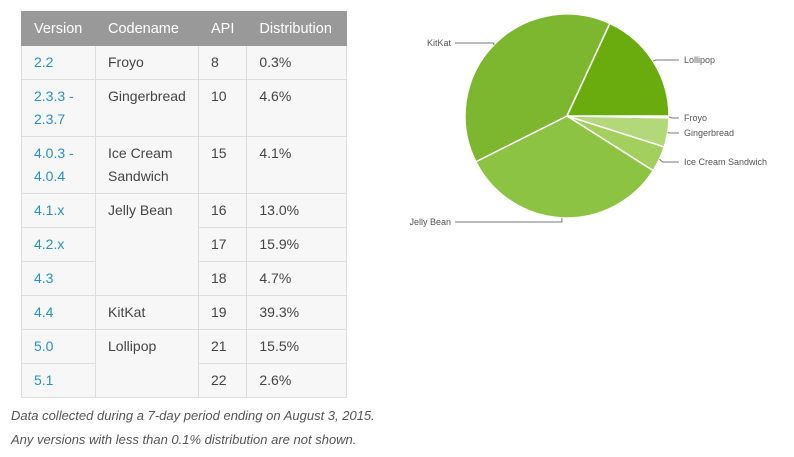 The height and width of the screenshot is (457, 794). What do you see at coordinates (147, 363) in the screenshot?
I see `codename-cell: Lollipop` at bounding box center [147, 363].